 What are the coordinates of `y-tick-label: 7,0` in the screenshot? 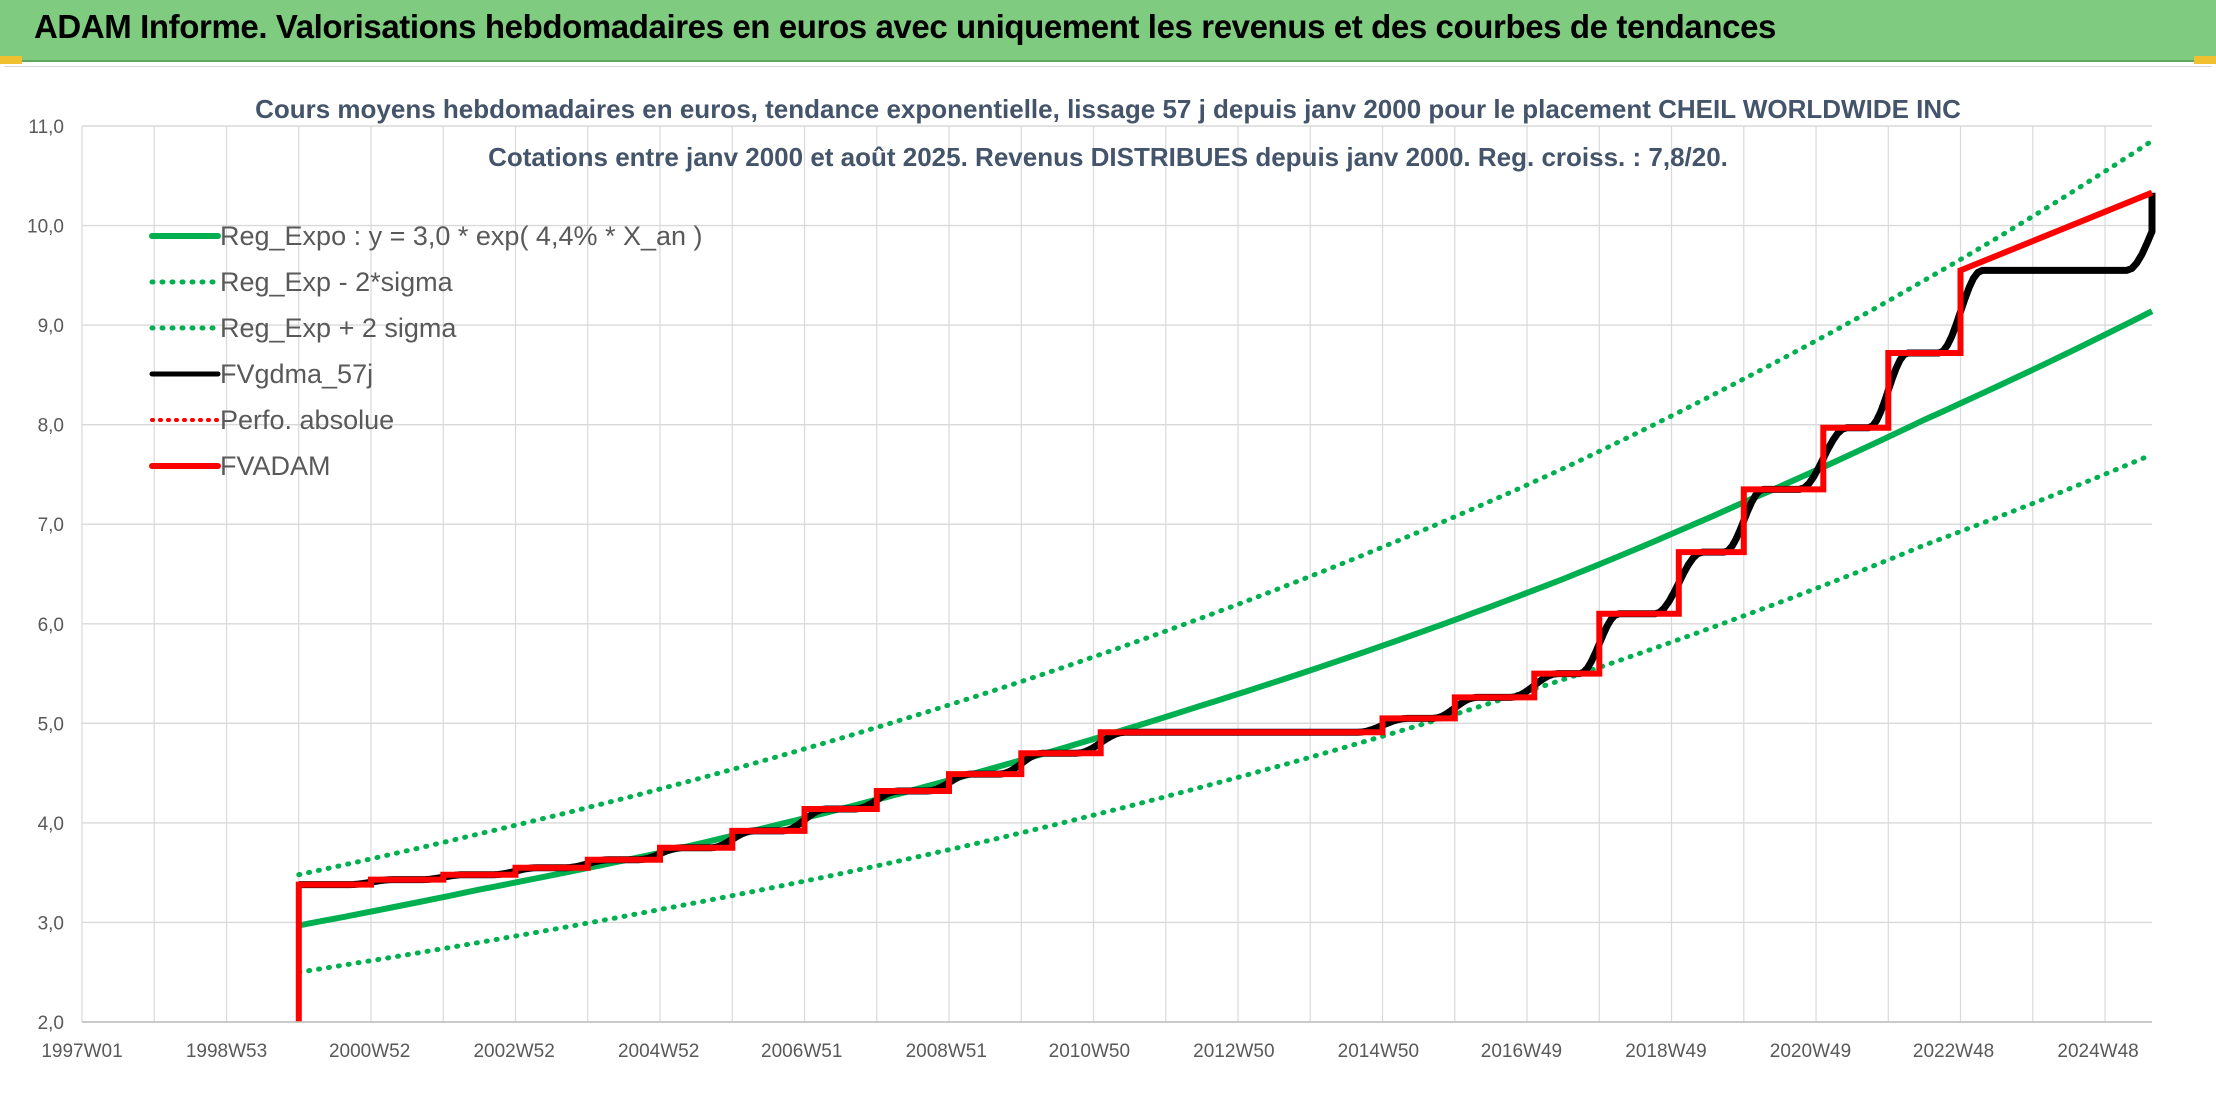 It's located at (51, 525).